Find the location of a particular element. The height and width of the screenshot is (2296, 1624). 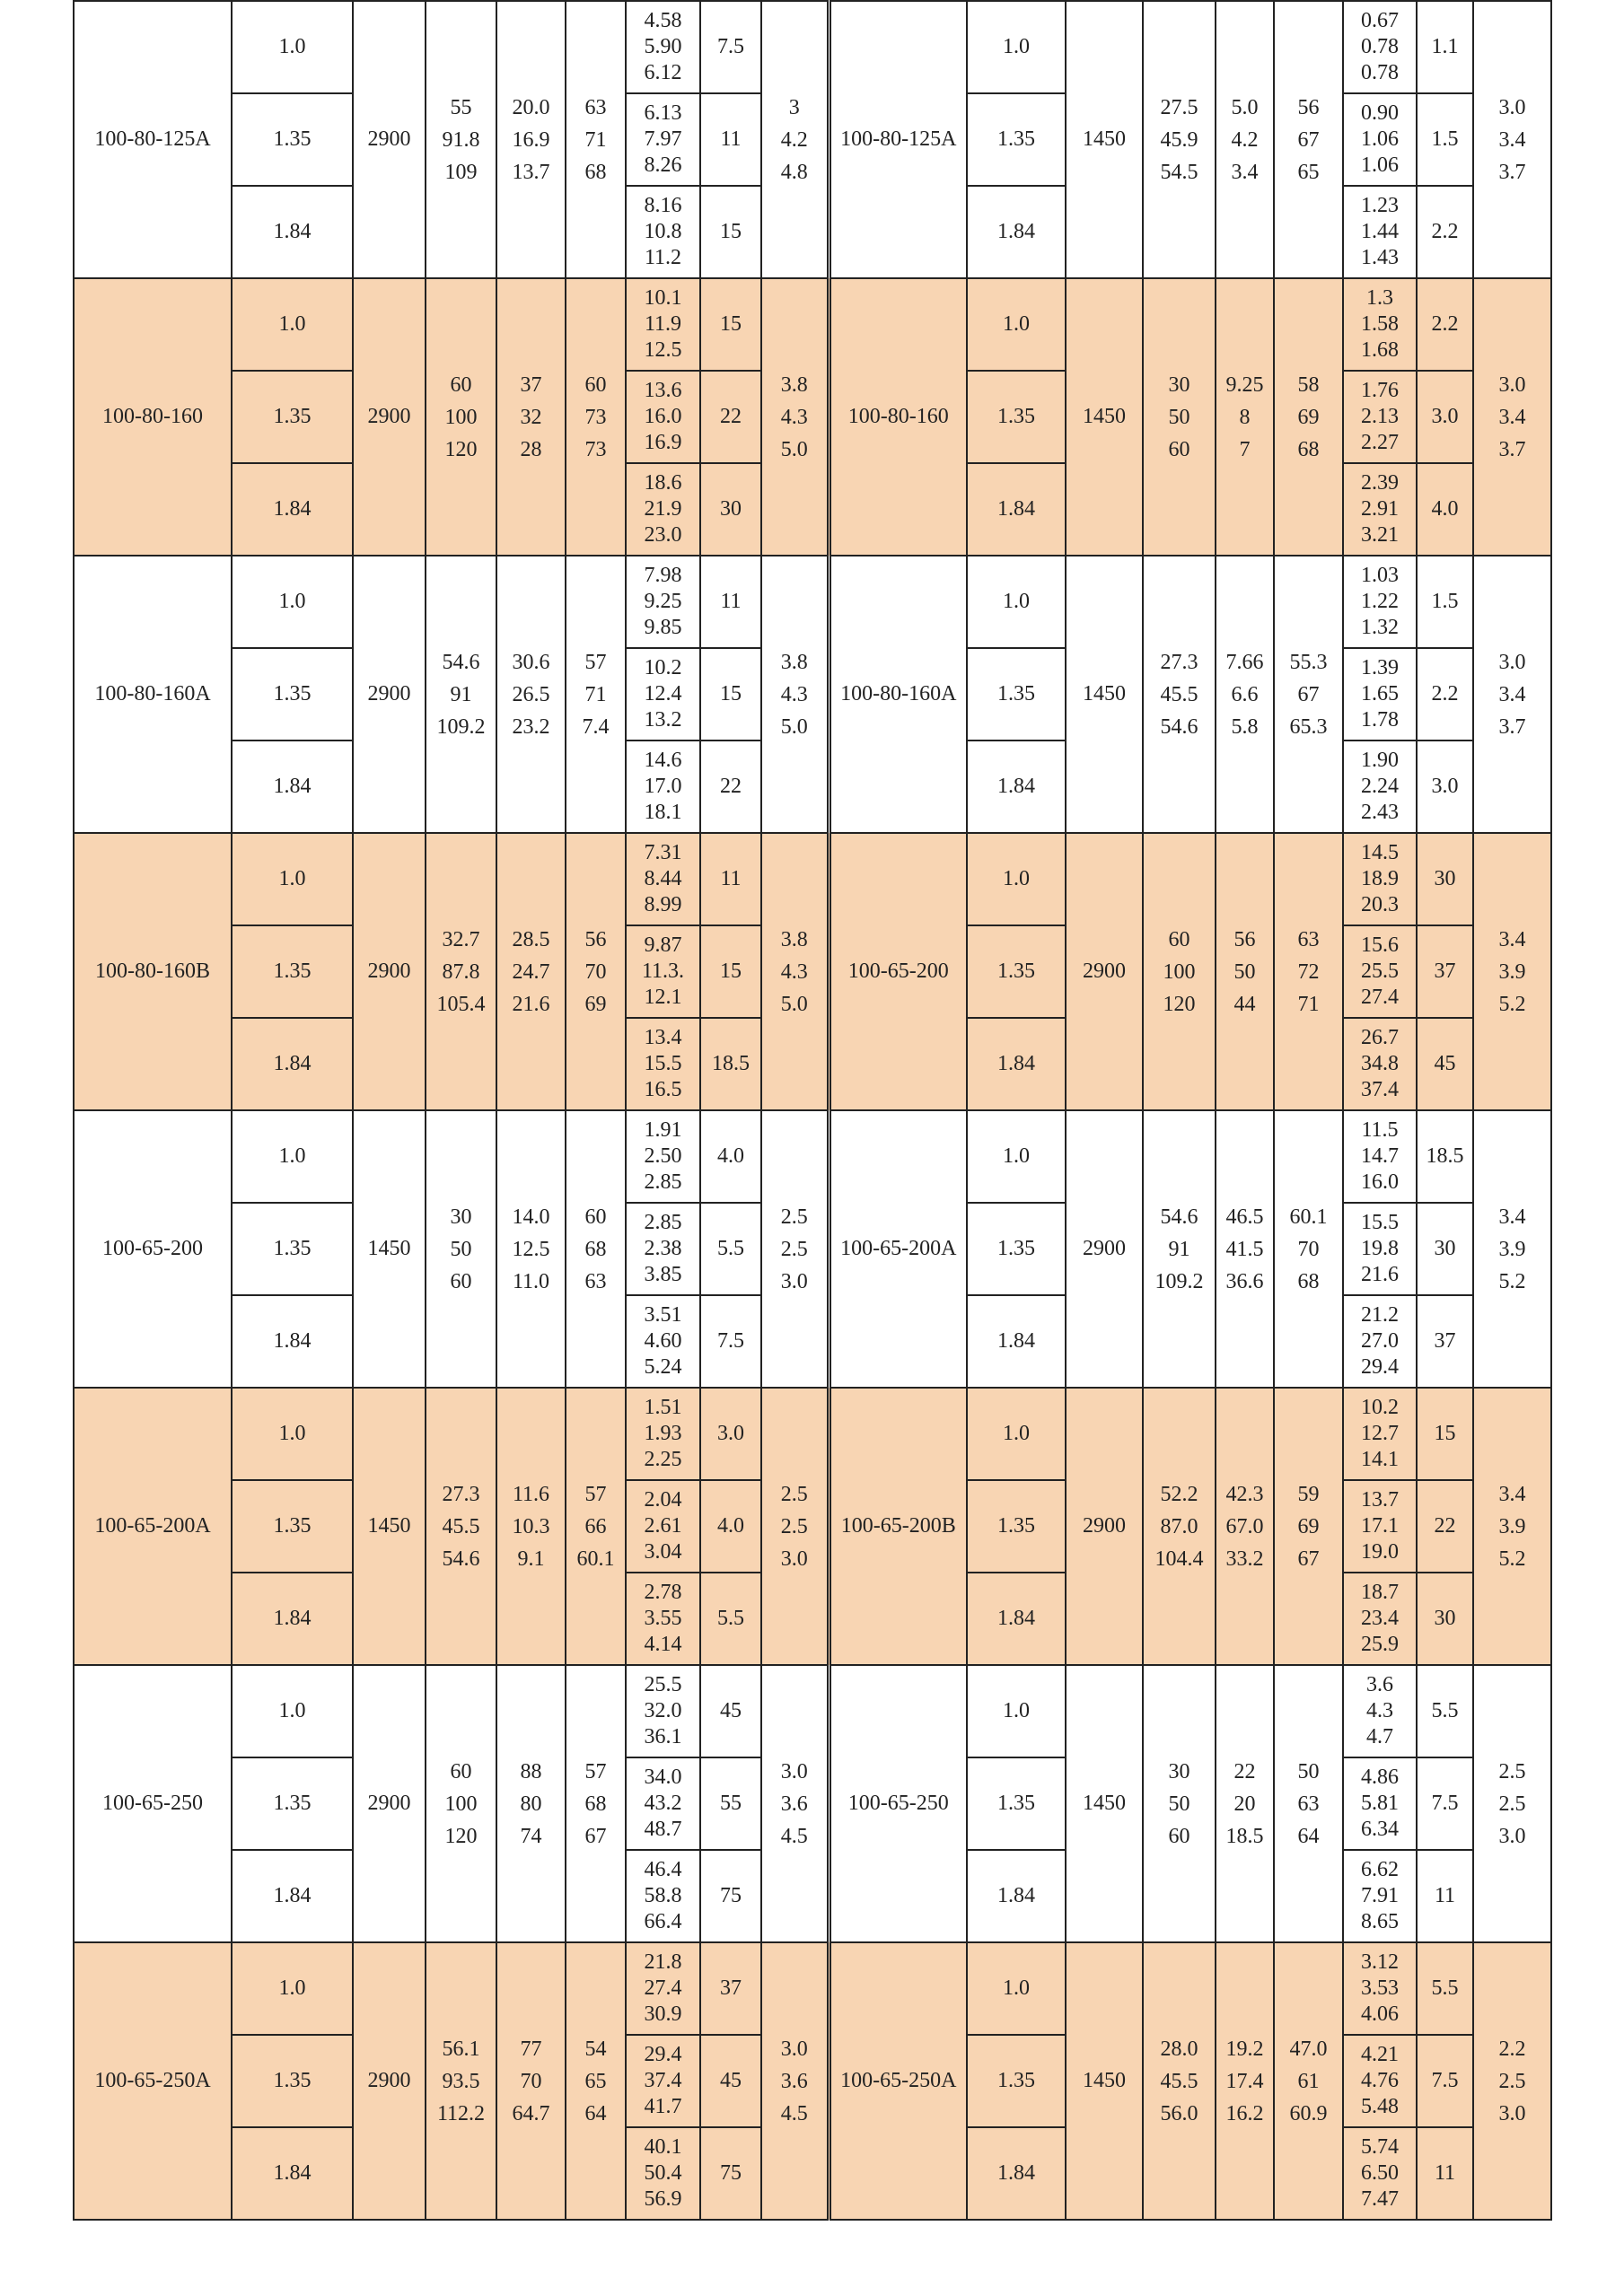

motor-power-value: 22 is located at coordinates (731, 416).